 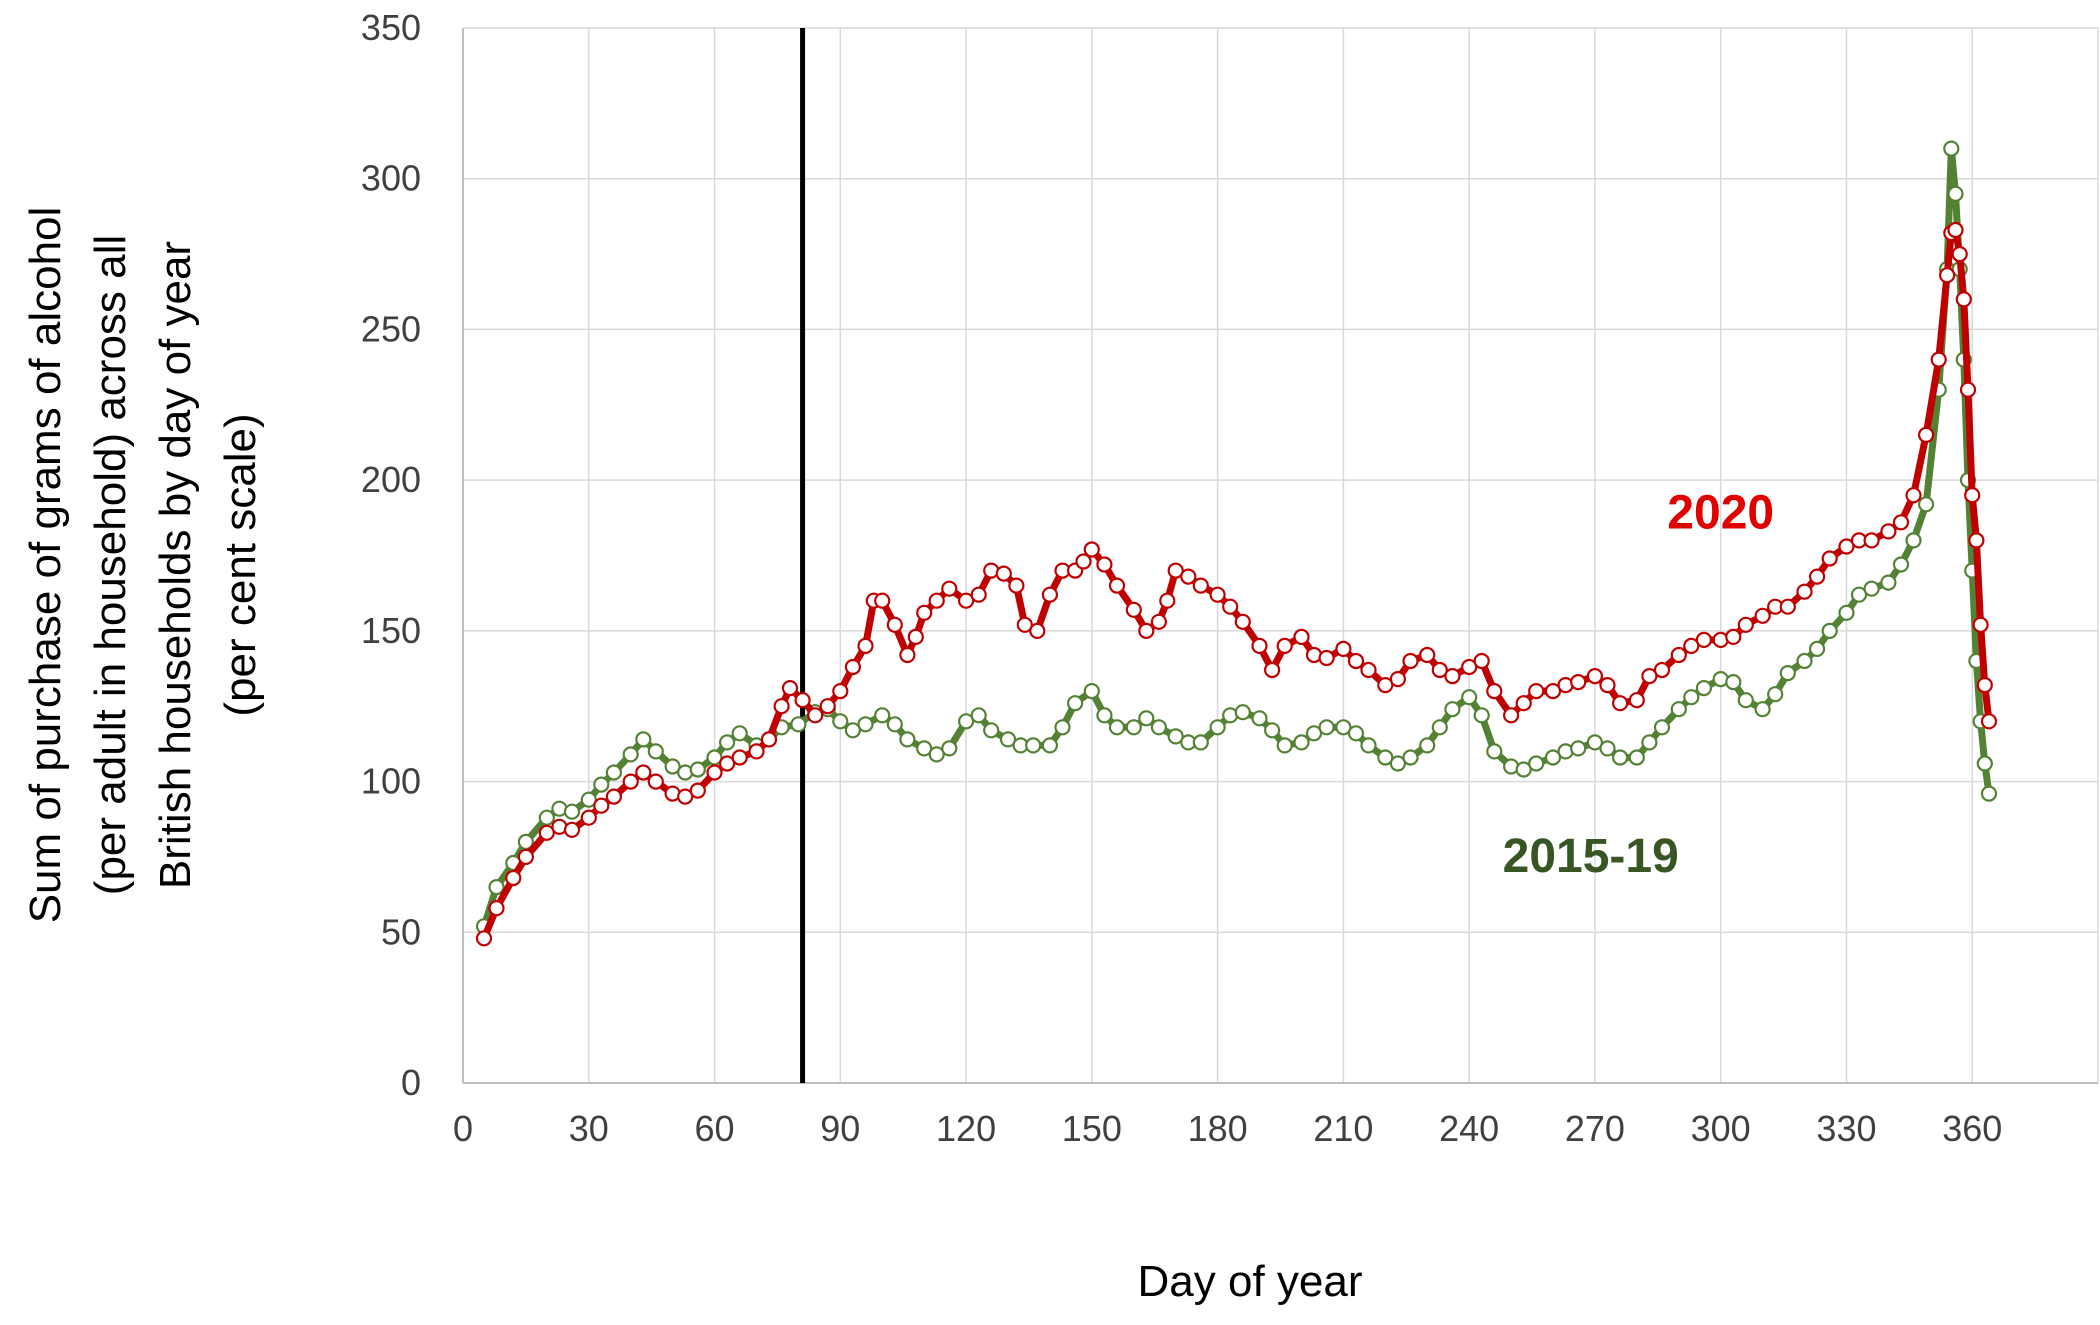 What do you see at coordinates (1972, 1128) in the screenshot?
I see `x-tick-label: 360` at bounding box center [1972, 1128].